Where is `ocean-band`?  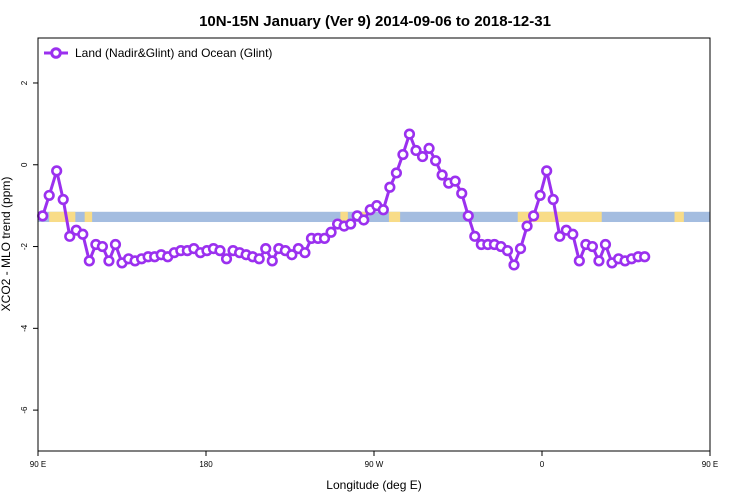 ocean-band is located at coordinates (374, 217).